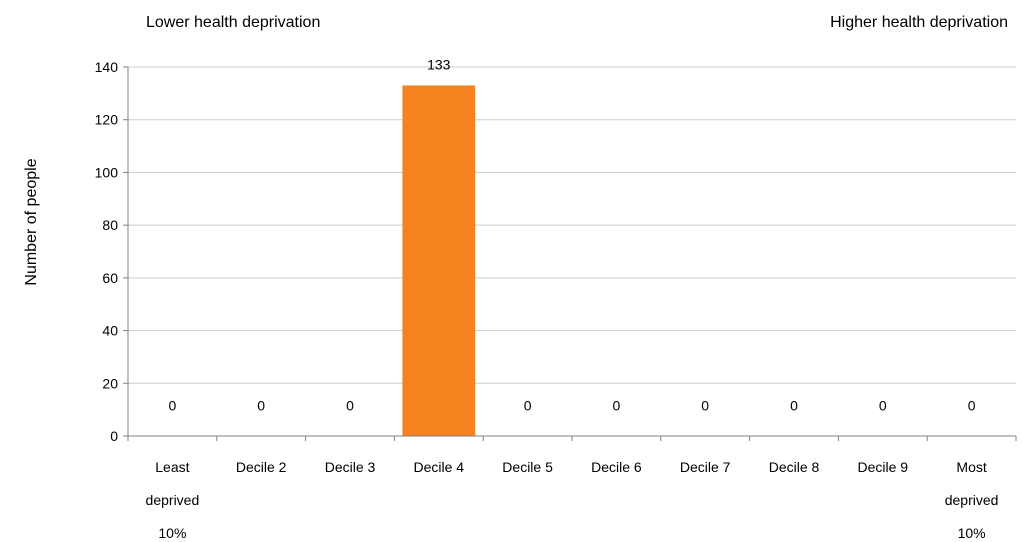 The image size is (1022, 542). Describe the element at coordinates (350, 467) in the screenshot. I see `x-tick-label: Decile 3` at that location.